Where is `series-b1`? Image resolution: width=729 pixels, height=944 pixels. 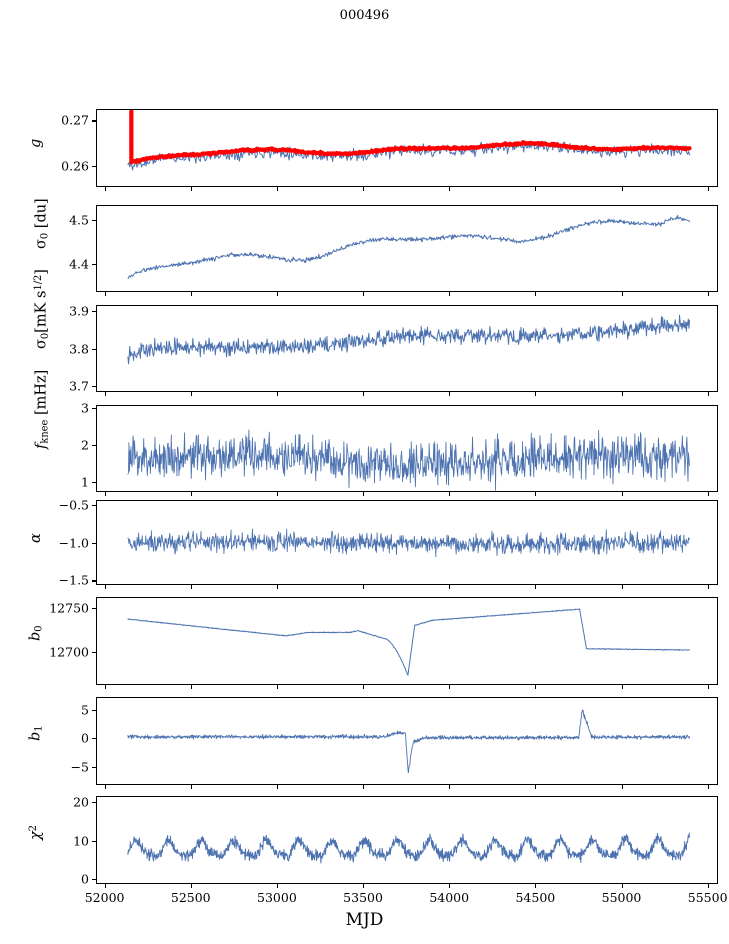 series-b1 is located at coordinates (408, 741).